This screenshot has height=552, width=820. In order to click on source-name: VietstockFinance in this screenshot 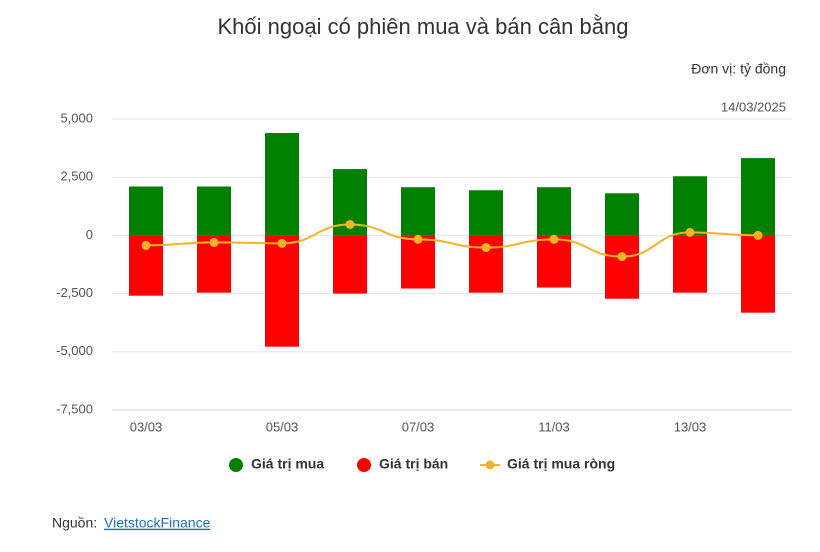, I will do `click(157, 523)`.